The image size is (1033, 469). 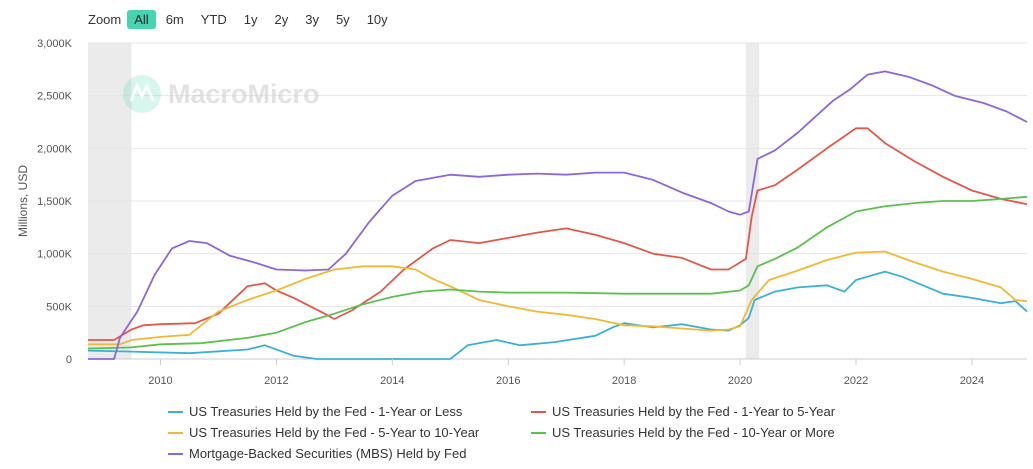 I want to click on zoom-label: Zoom, so click(x=105, y=19).